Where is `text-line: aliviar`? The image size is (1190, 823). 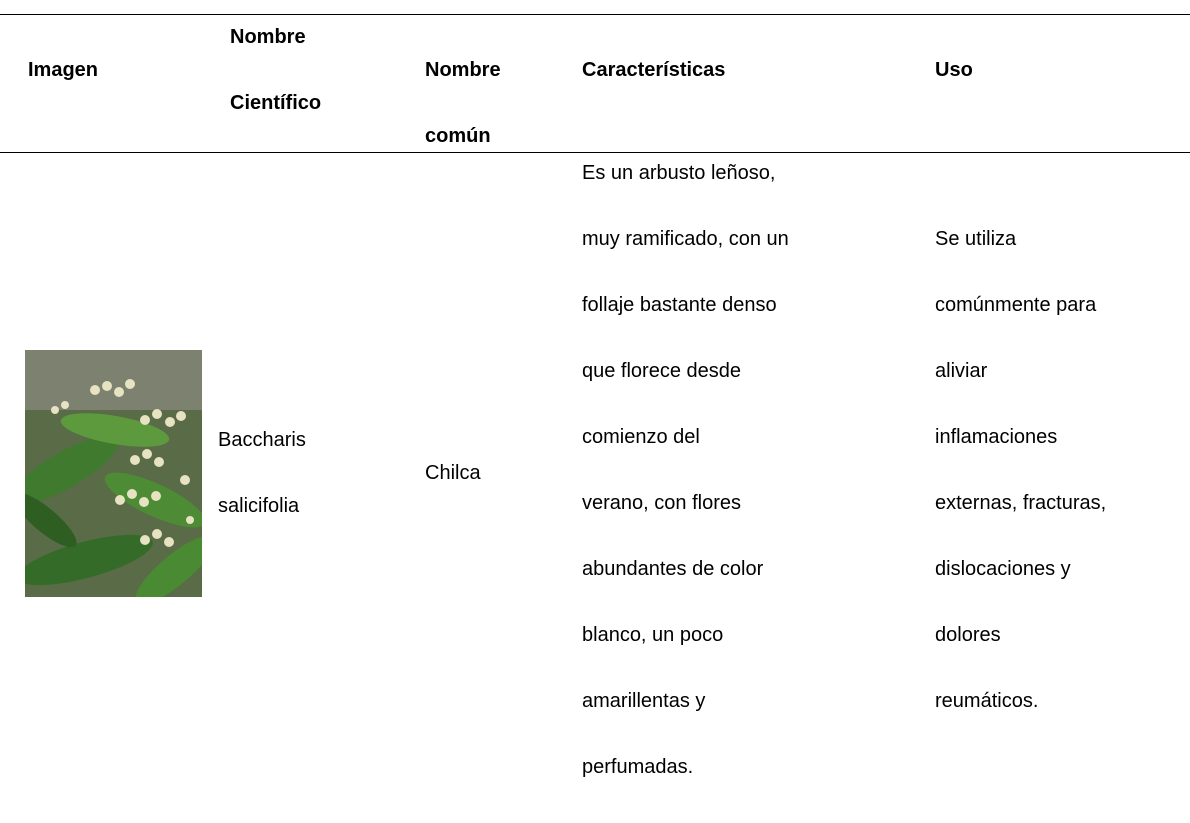 text-line: aliviar is located at coordinates (961, 371).